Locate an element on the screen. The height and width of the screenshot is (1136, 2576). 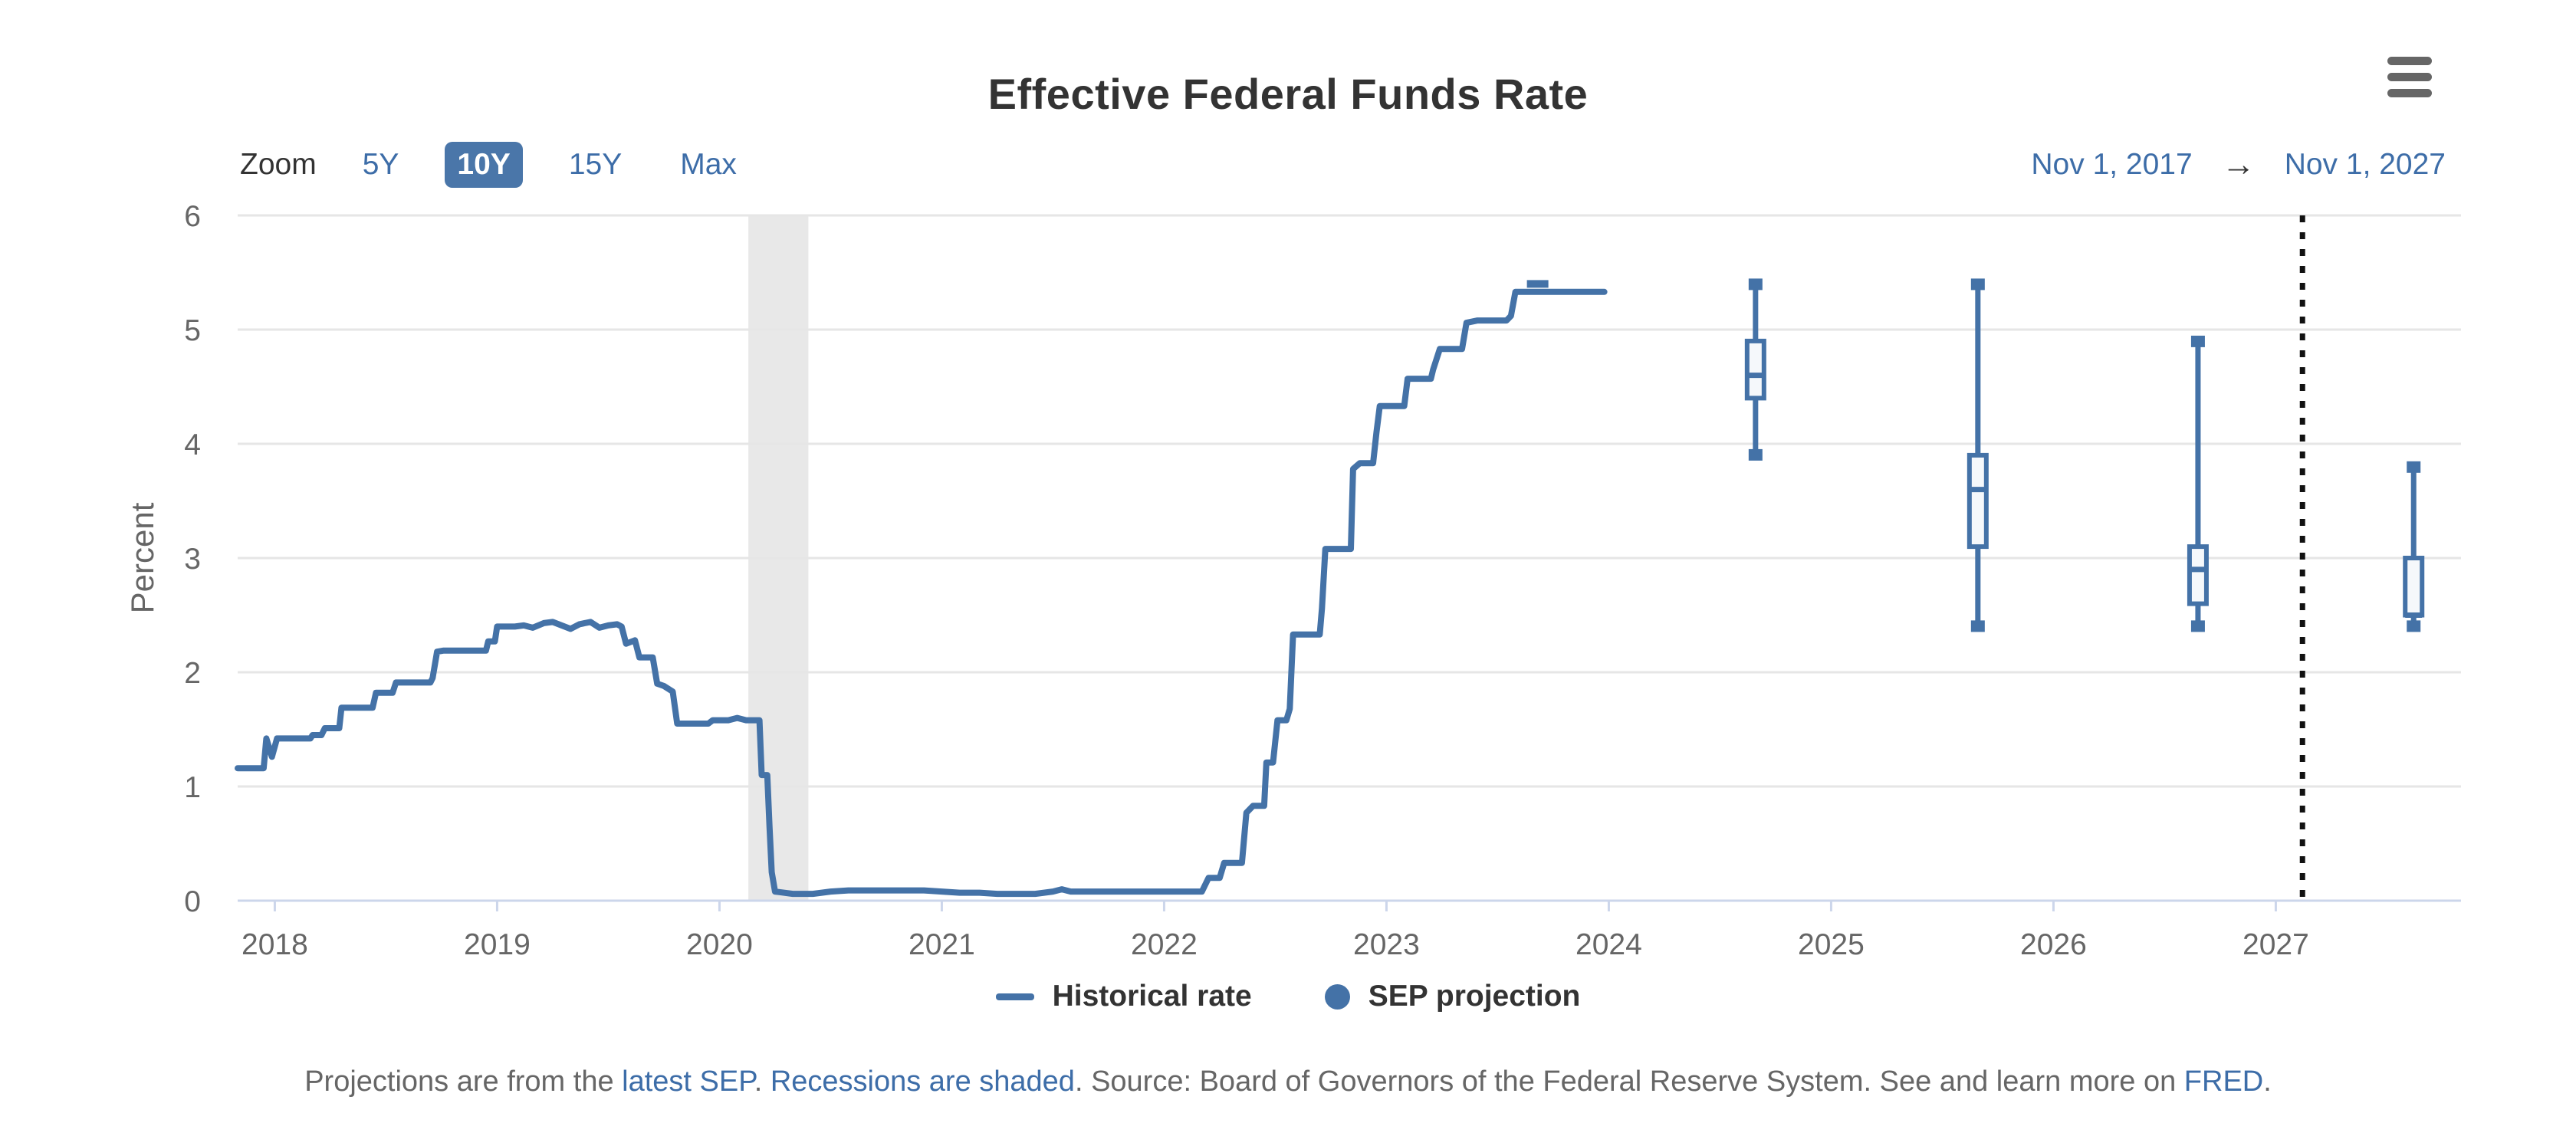
footer-text: Projections are from the is located at coordinates (464, 1082).